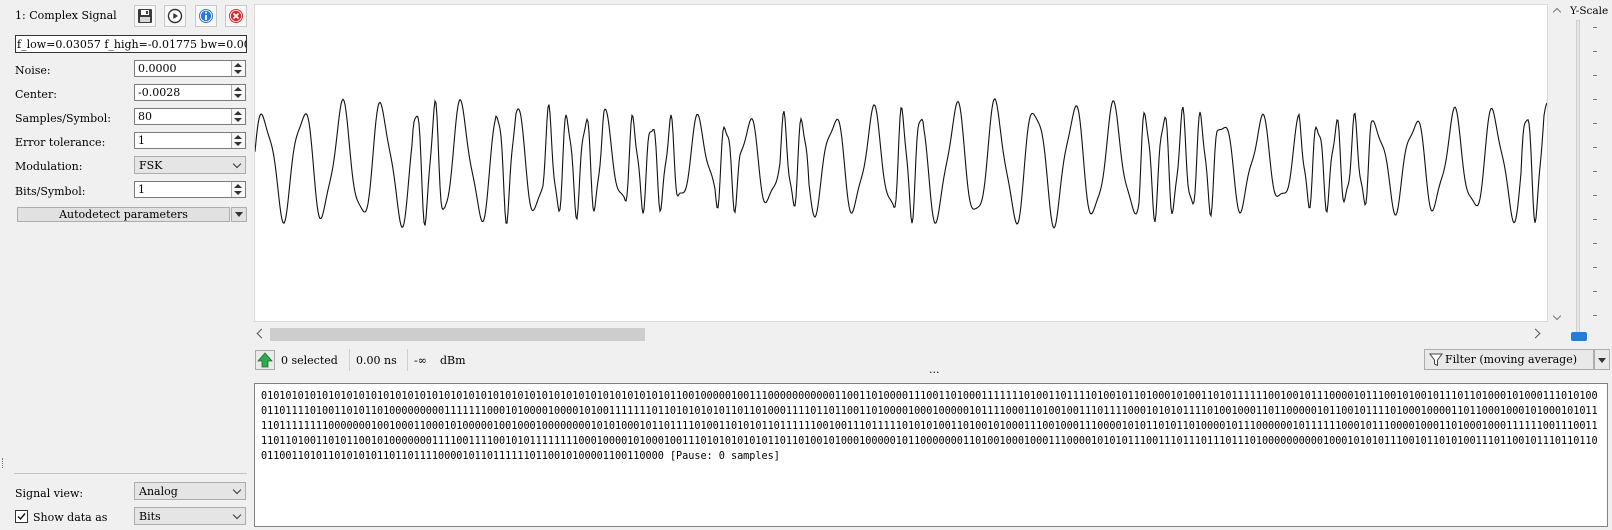  Describe the element at coordinates (238, 140) in the screenshot. I see `error-tolerance-stepper` at that location.